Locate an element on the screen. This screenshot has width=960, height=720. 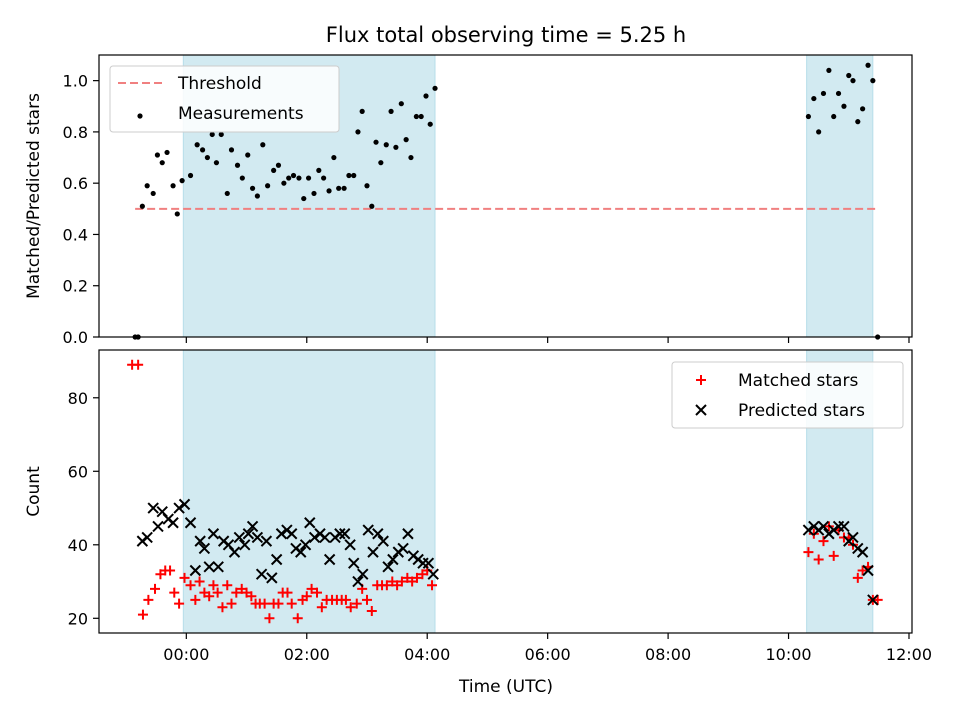
y-tick-label: 0.2 is located at coordinates (75, 286).